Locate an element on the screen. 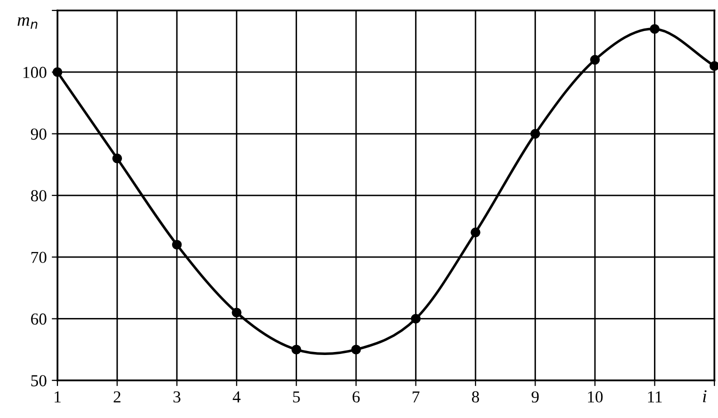 The height and width of the screenshot is (418, 718). y-tick-label: 90 is located at coordinates (38, 134).